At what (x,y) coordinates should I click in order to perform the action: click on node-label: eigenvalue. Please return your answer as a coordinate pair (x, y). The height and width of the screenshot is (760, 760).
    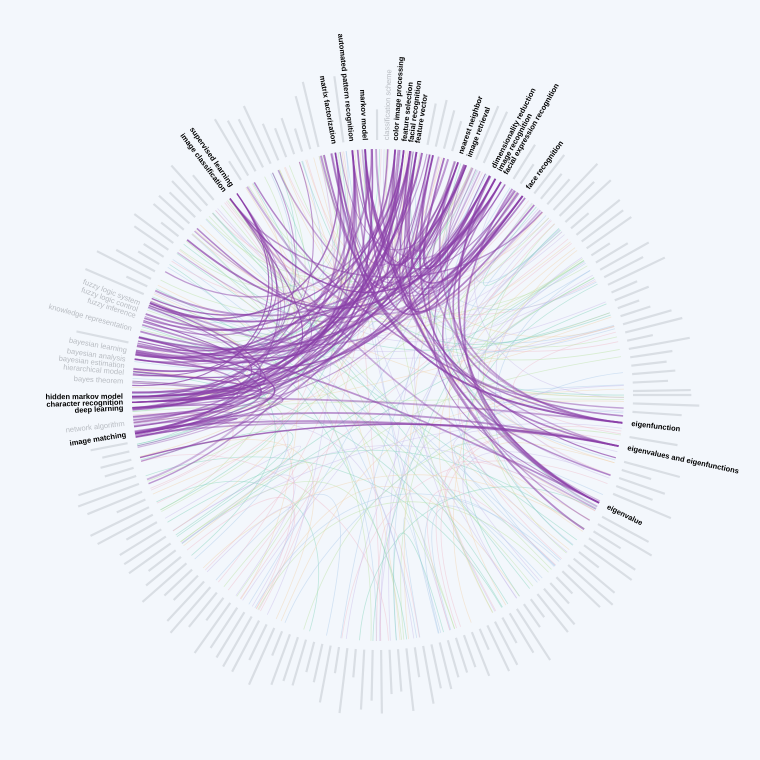
    Looking at the image, I should click on (624, 514).